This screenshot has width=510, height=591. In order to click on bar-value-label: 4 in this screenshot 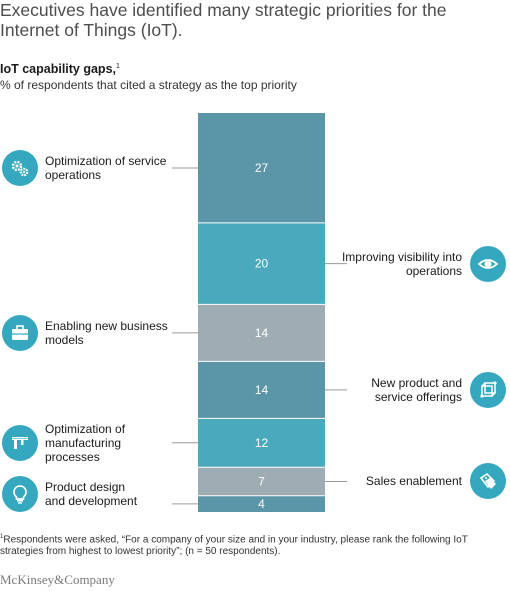, I will do `click(261, 504)`.